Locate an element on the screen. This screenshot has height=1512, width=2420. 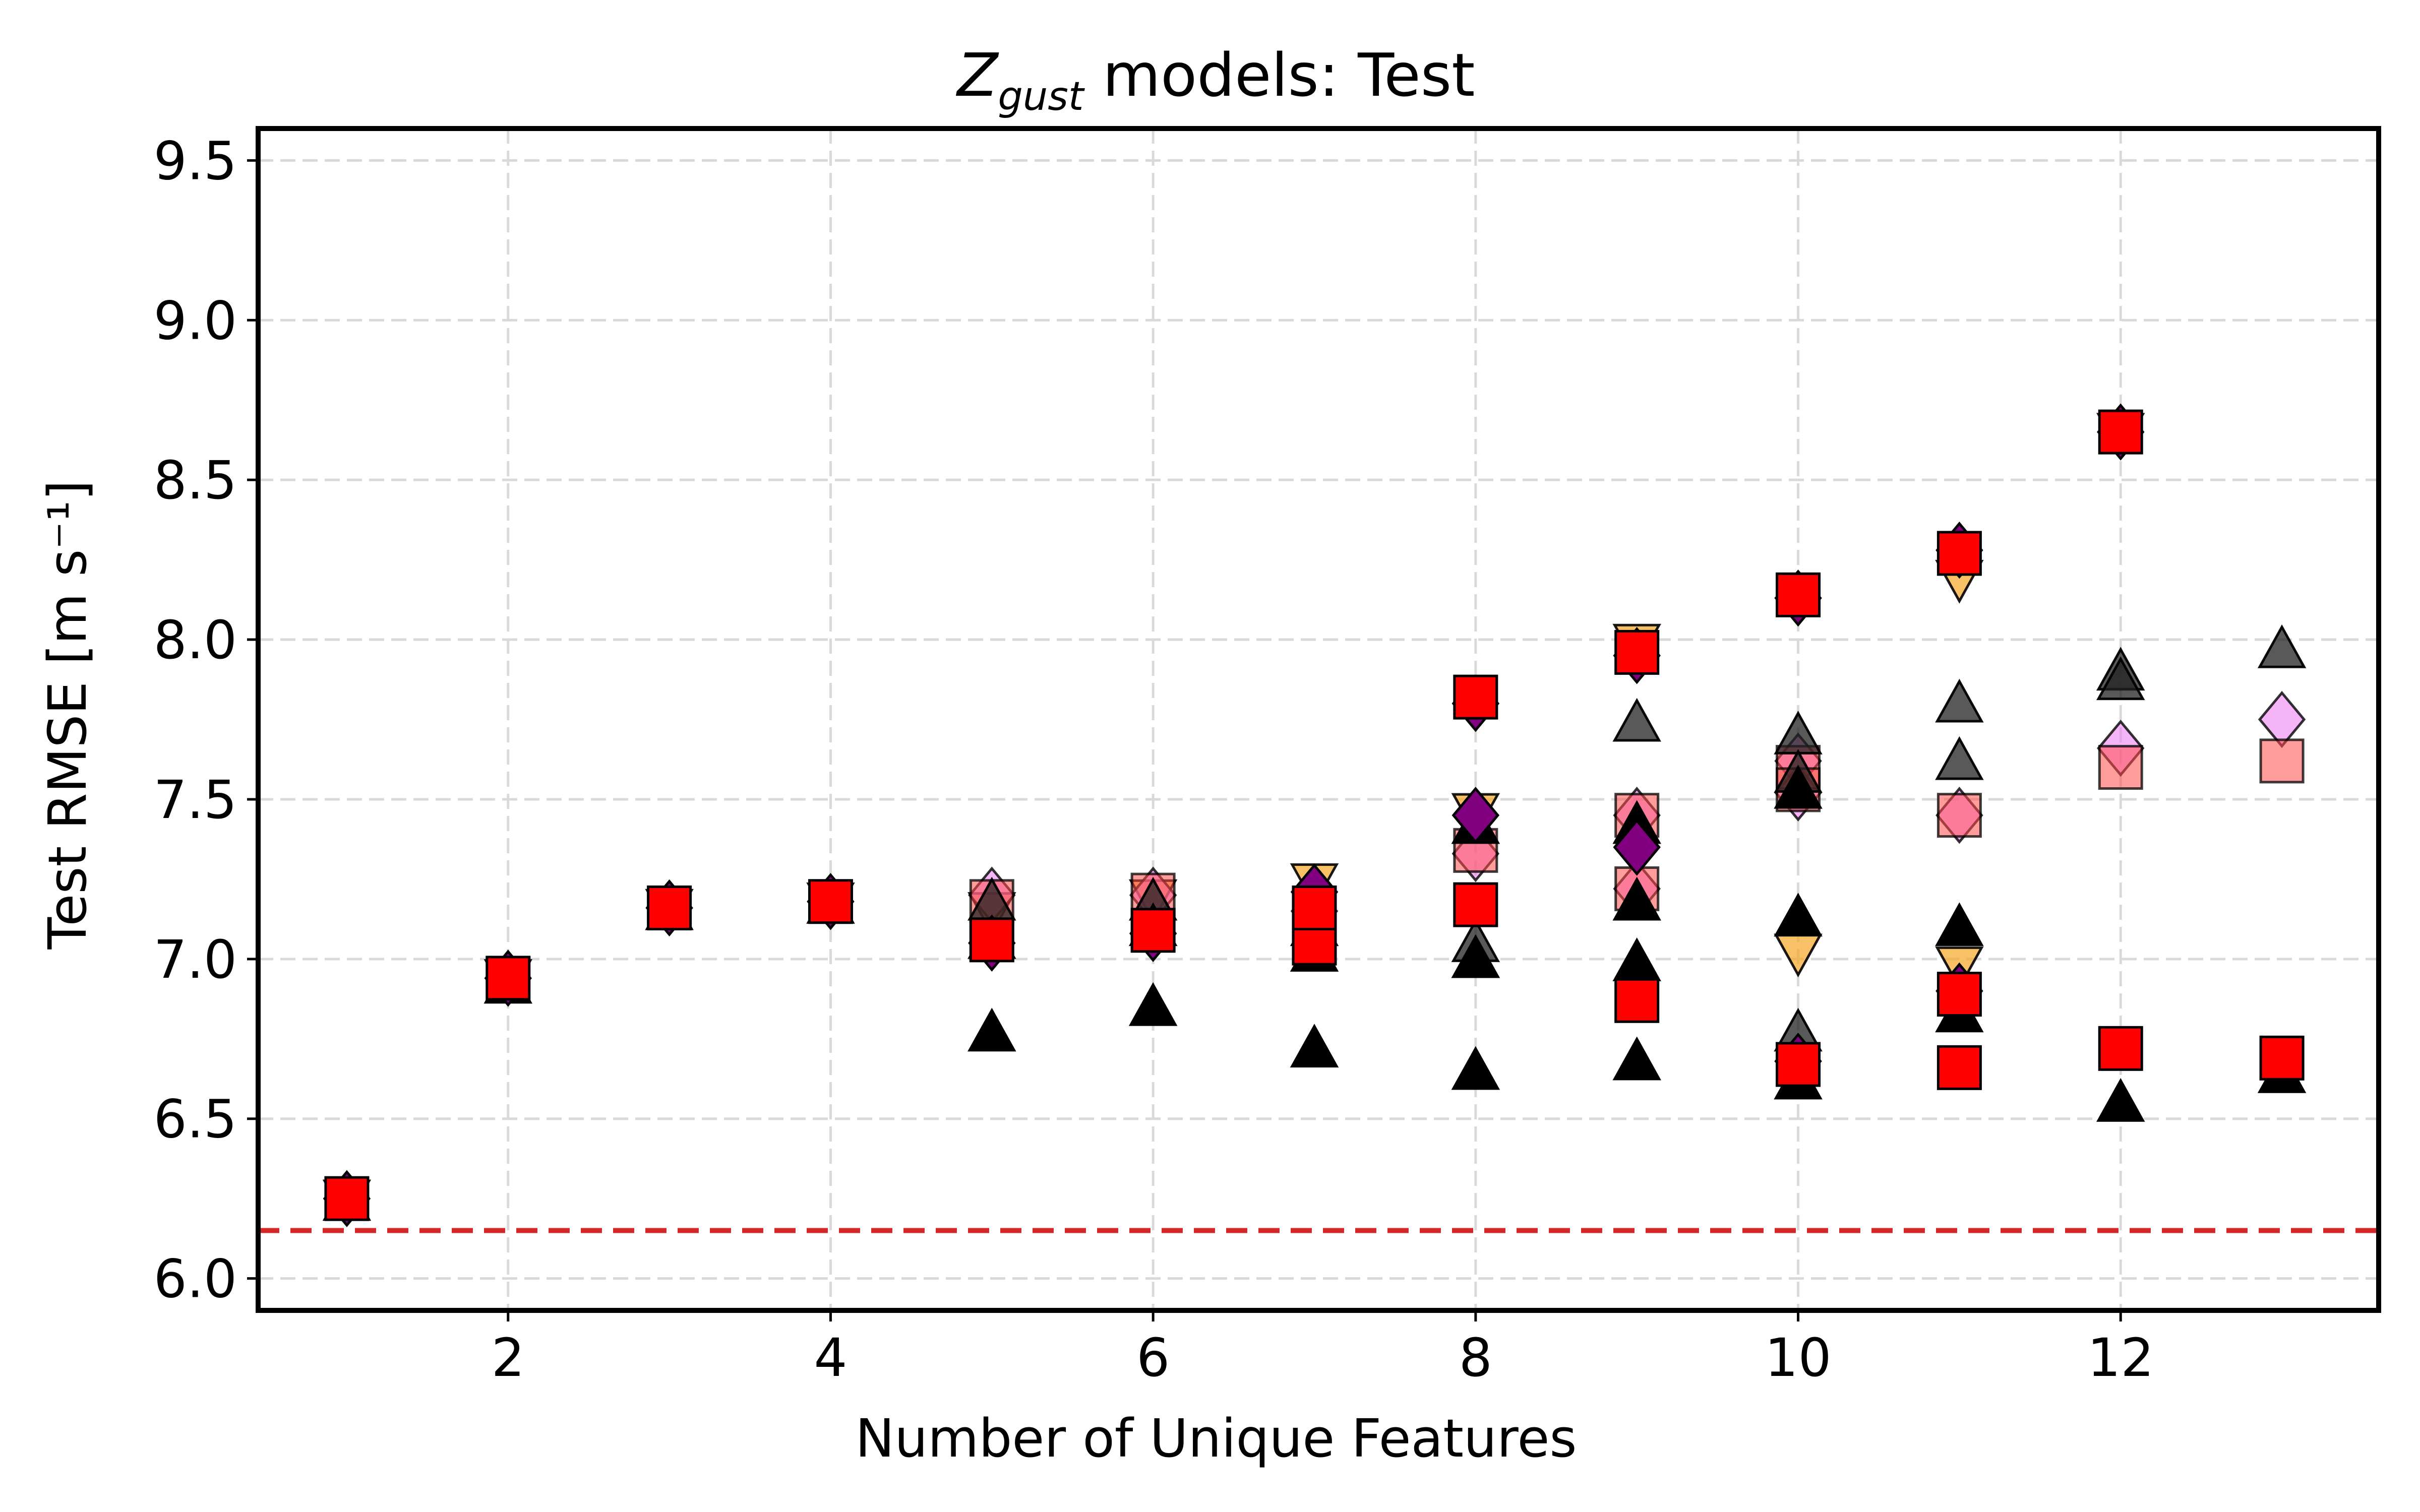
chart-title: Zgust models: Test is located at coordinates (1215, 79).